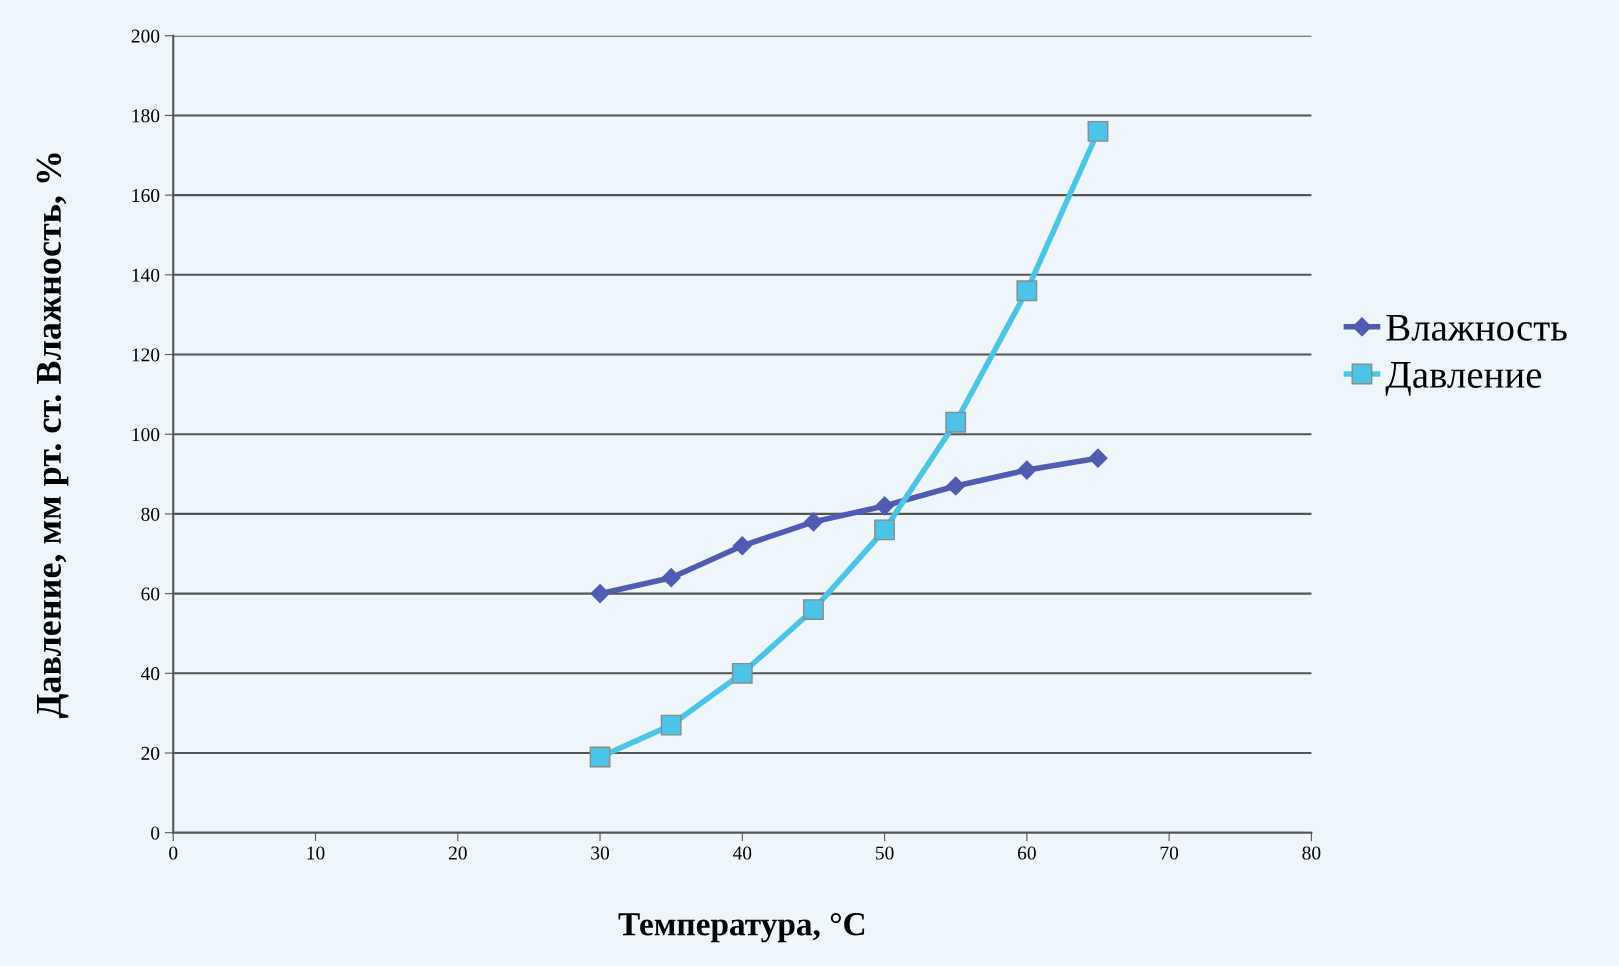 The width and height of the screenshot is (1619, 966). Describe the element at coordinates (52, 436) in the screenshot. I see `y-axis-title: Давление, мм рт. ст. Влажность, %` at that location.